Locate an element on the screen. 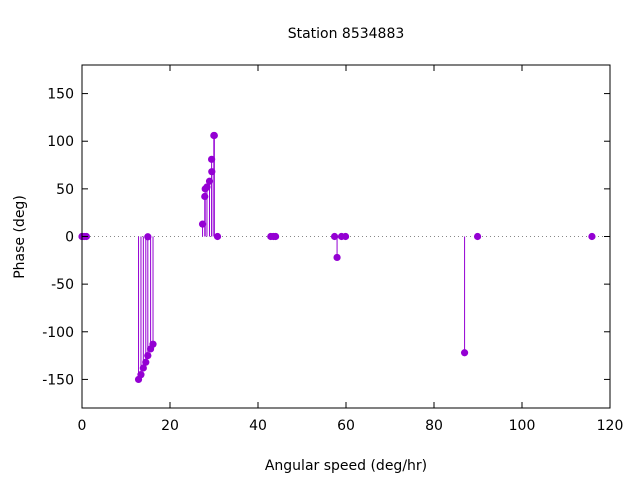 The height and width of the screenshot is (480, 640). y-tick-label: -50 is located at coordinates (62, 285).